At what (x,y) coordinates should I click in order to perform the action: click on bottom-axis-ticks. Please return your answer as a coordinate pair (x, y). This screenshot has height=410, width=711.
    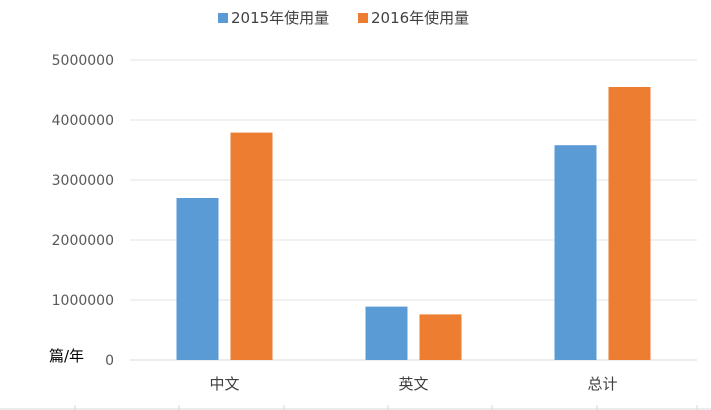
    Looking at the image, I should click on (355, 407).